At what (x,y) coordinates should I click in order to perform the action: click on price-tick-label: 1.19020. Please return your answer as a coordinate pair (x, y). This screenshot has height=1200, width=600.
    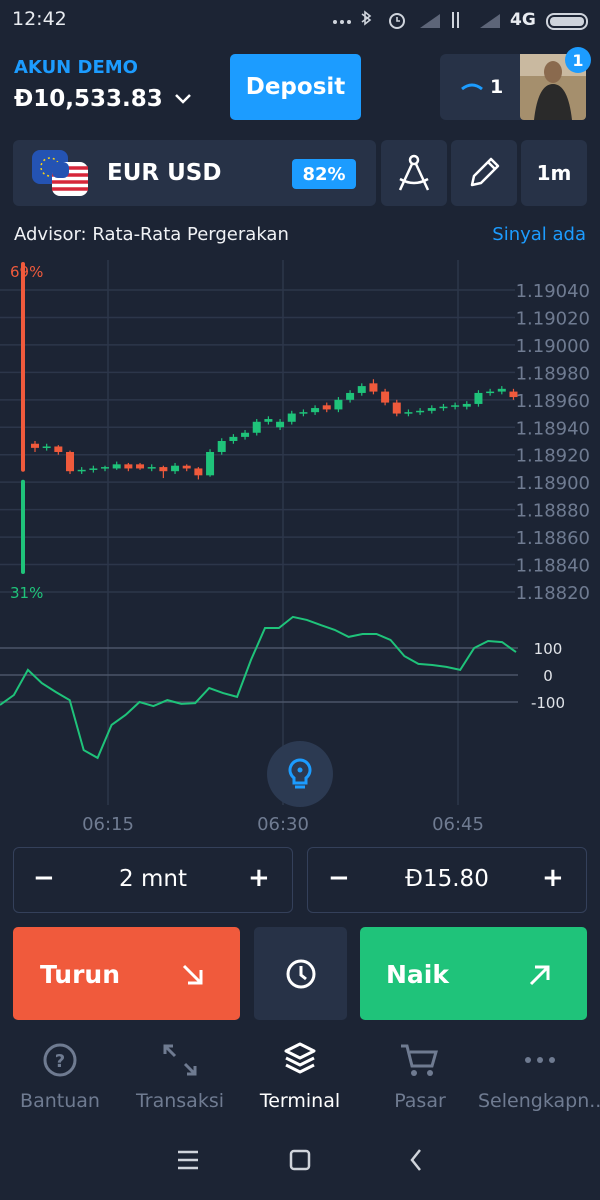
    Looking at the image, I should click on (553, 318).